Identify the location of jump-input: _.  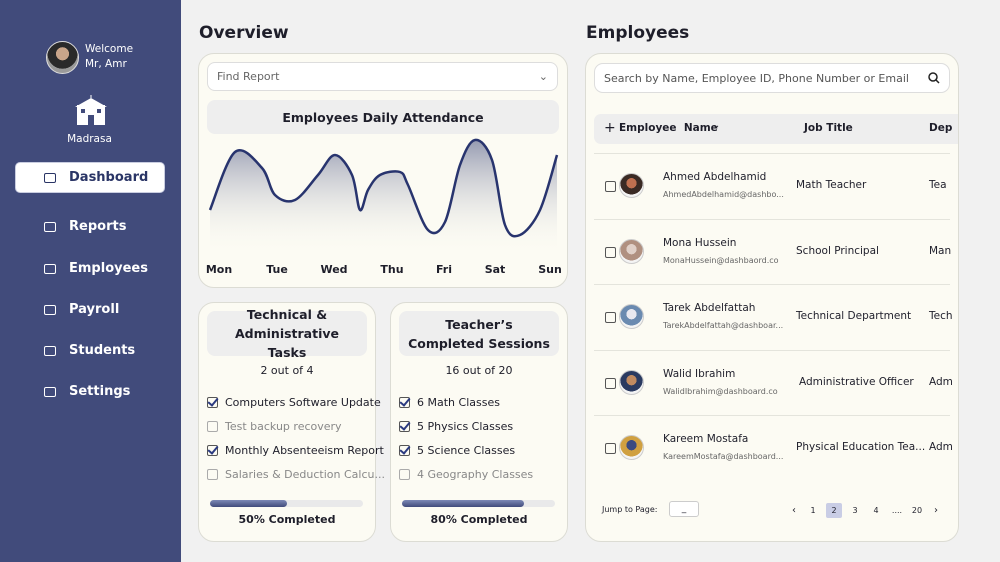
(684, 509).